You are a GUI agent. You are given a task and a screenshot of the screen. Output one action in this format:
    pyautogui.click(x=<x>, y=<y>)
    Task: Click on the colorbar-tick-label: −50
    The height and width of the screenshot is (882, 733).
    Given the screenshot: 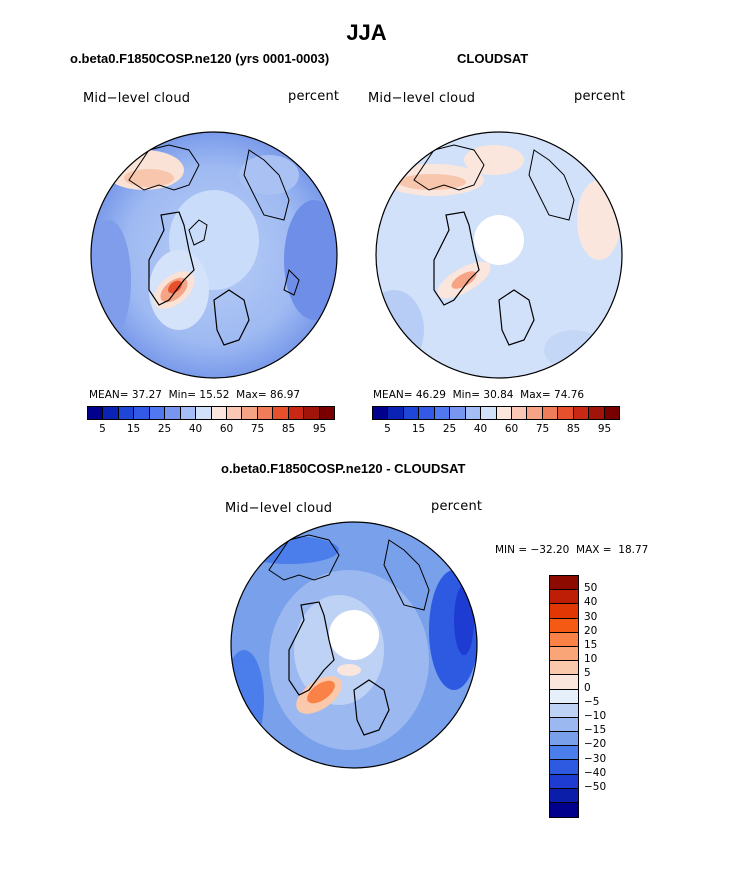 What is the action you would take?
    pyautogui.click(x=595, y=787)
    